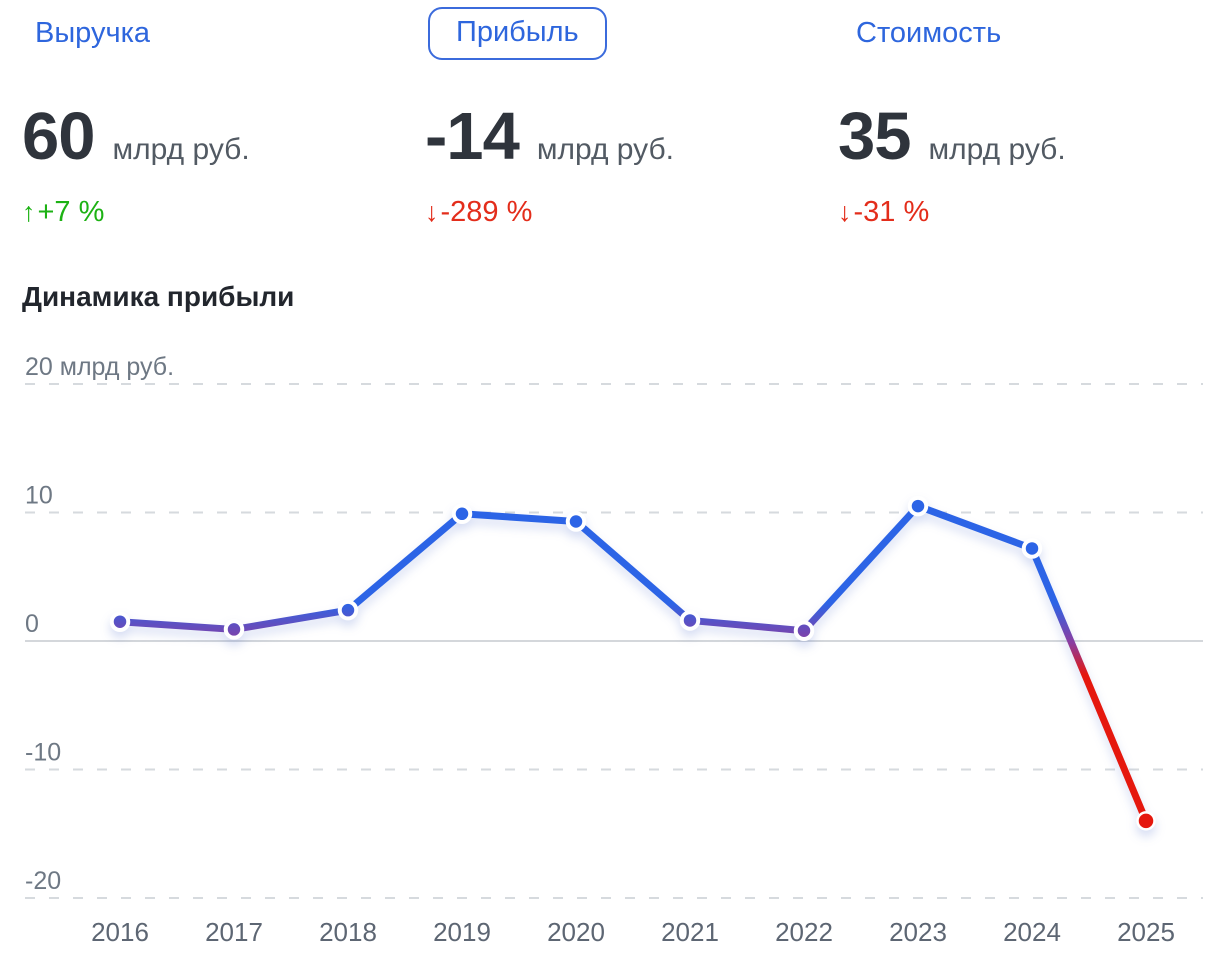 The height and width of the screenshot is (978, 1220). What do you see at coordinates (234, 932) in the screenshot?
I see `x-axis-tick-label: 2017` at bounding box center [234, 932].